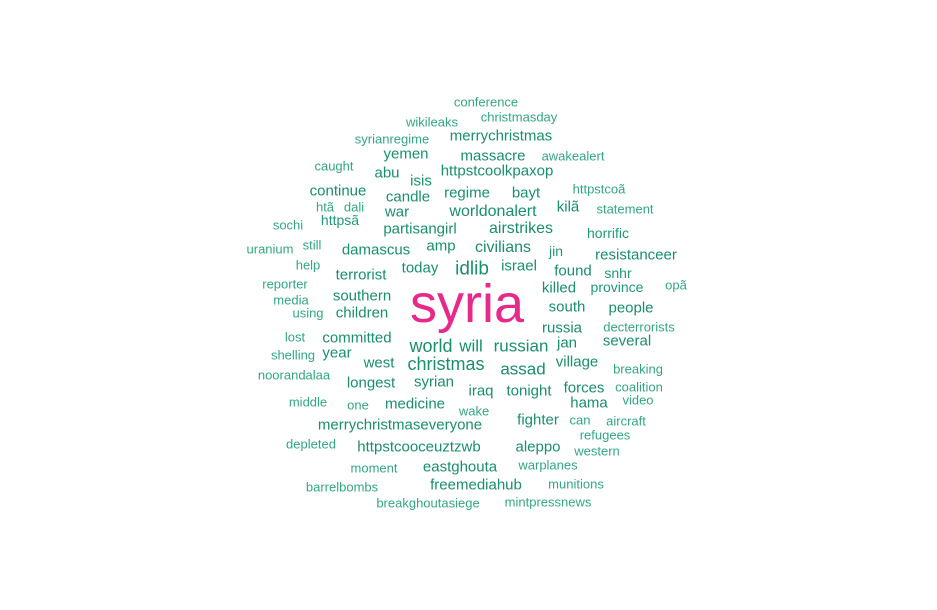  What do you see at coordinates (428, 503) in the screenshot?
I see `word-breakghoutasiege: breakghoutasiege` at bounding box center [428, 503].